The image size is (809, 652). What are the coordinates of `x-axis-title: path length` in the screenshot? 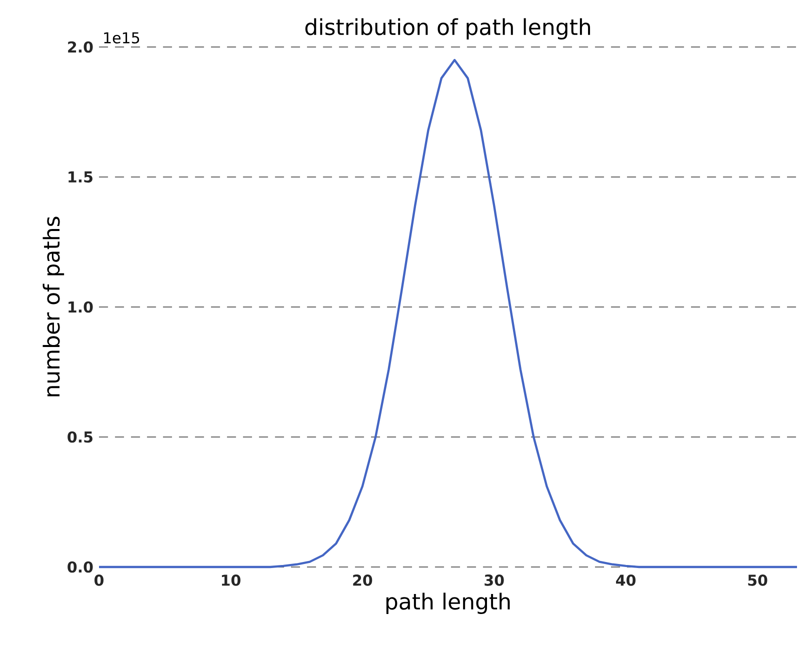 It's located at (448, 603).